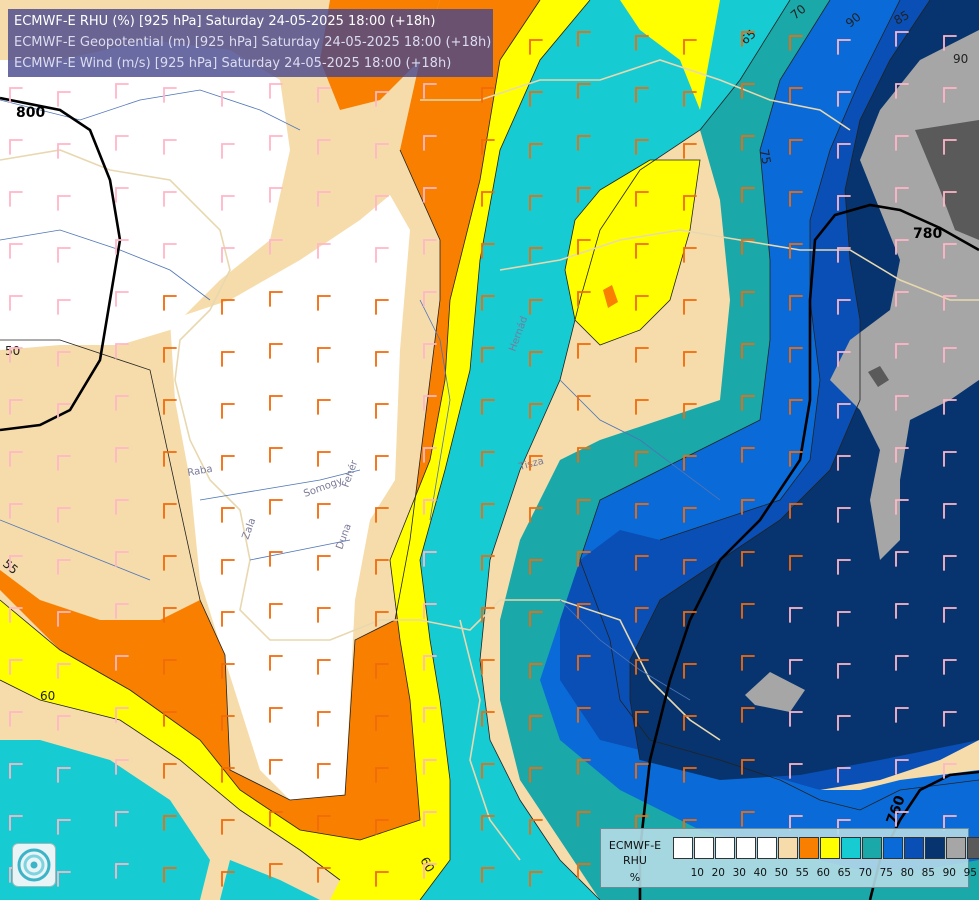 This screenshot has width=979, height=900. Describe the element at coordinates (270, 880) in the screenshot. I see `rhu-band-cyan-south` at that location.